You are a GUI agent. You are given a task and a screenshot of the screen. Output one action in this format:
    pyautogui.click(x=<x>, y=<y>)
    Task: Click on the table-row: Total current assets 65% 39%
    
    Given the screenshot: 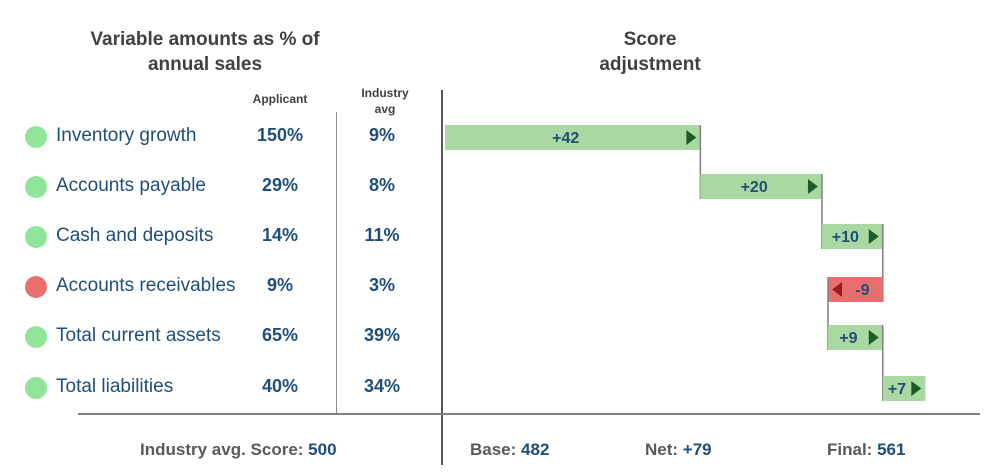 What is the action you would take?
    pyautogui.click(x=220, y=337)
    